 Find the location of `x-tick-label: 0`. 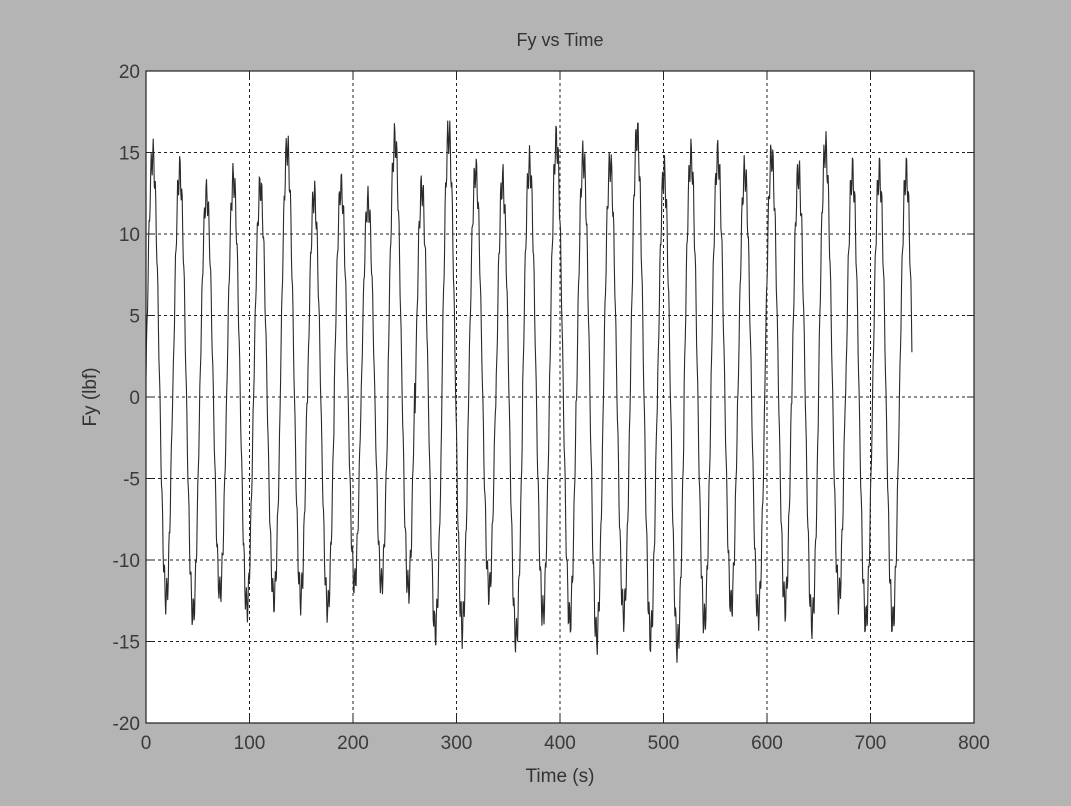

x-tick-label: 0 is located at coordinates (146, 743).